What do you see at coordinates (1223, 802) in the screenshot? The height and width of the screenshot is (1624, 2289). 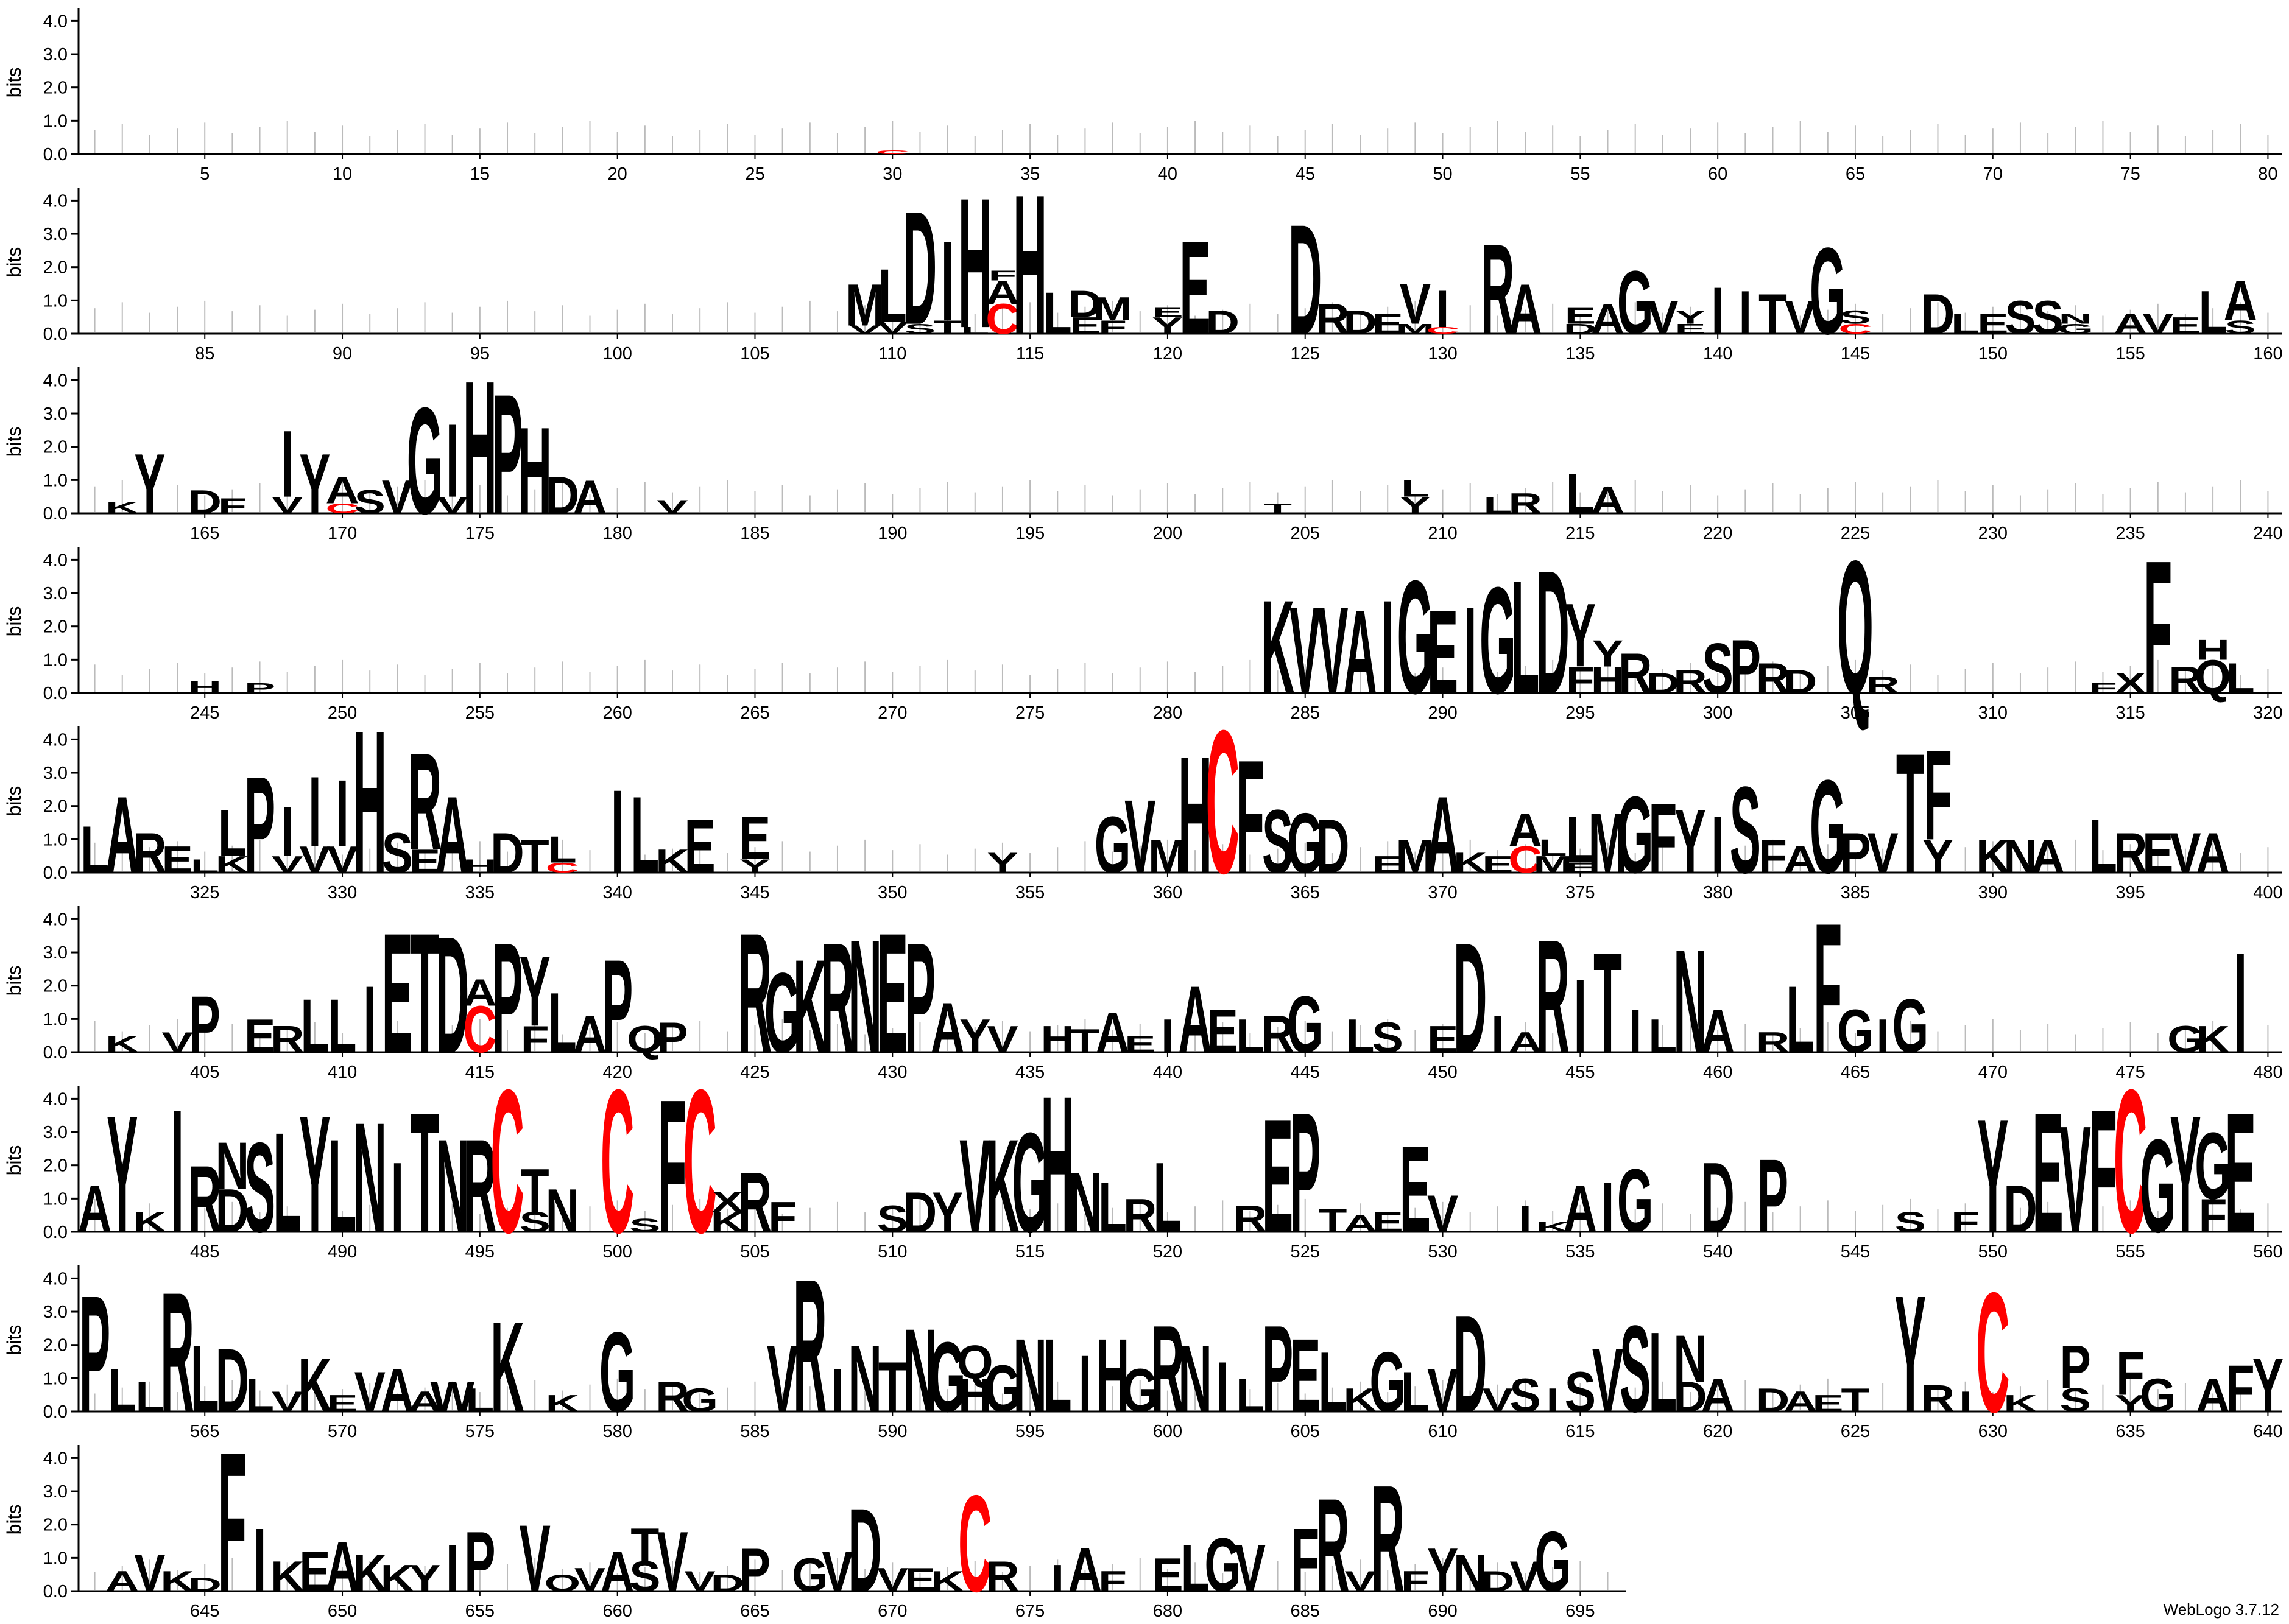 I see `logo-letter-362: C` at bounding box center [1223, 802].